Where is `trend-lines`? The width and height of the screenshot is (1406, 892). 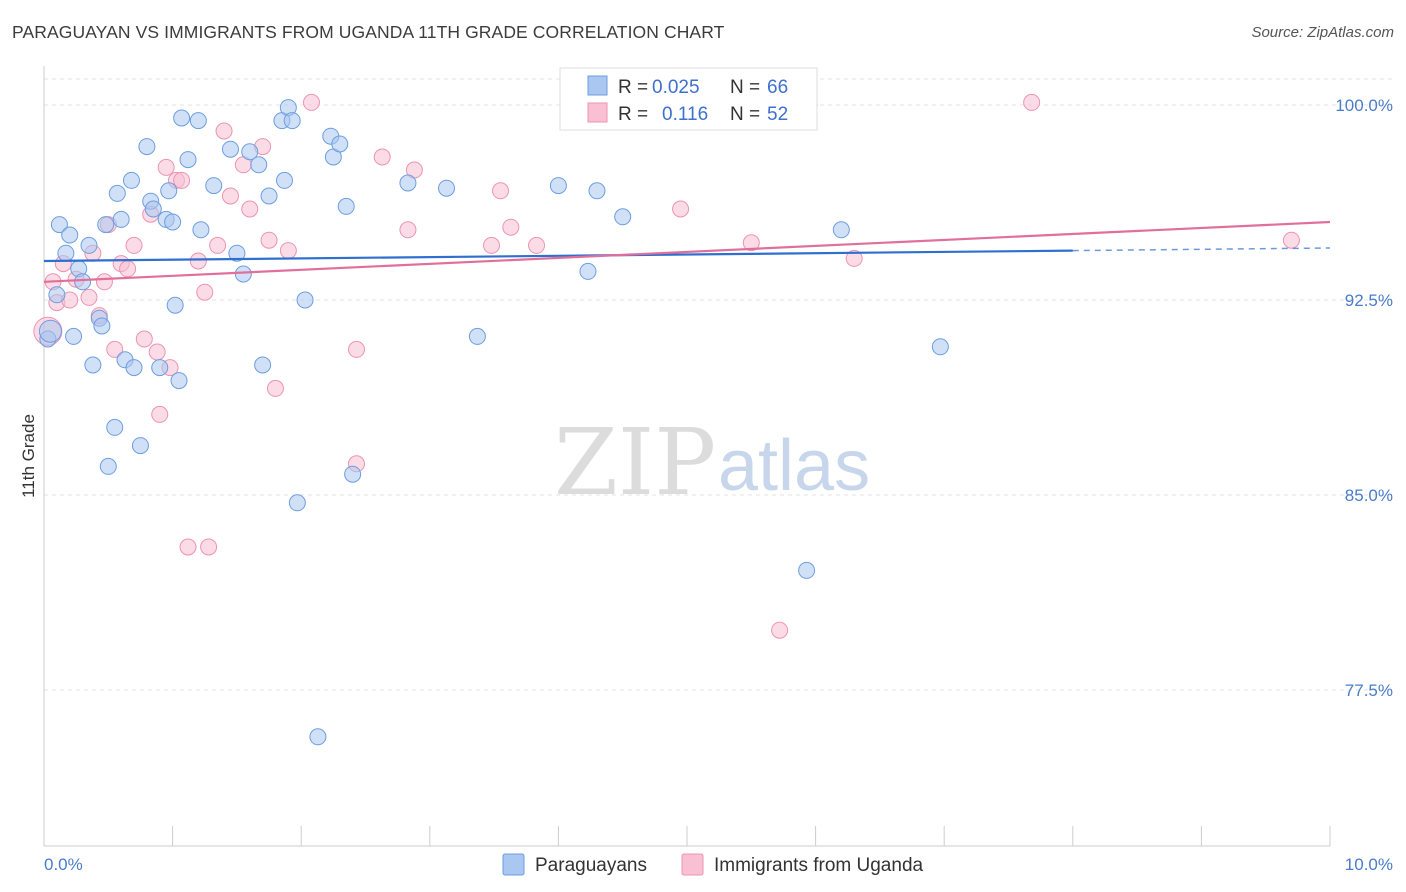 trend-lines is located at coordinates (687, 251).